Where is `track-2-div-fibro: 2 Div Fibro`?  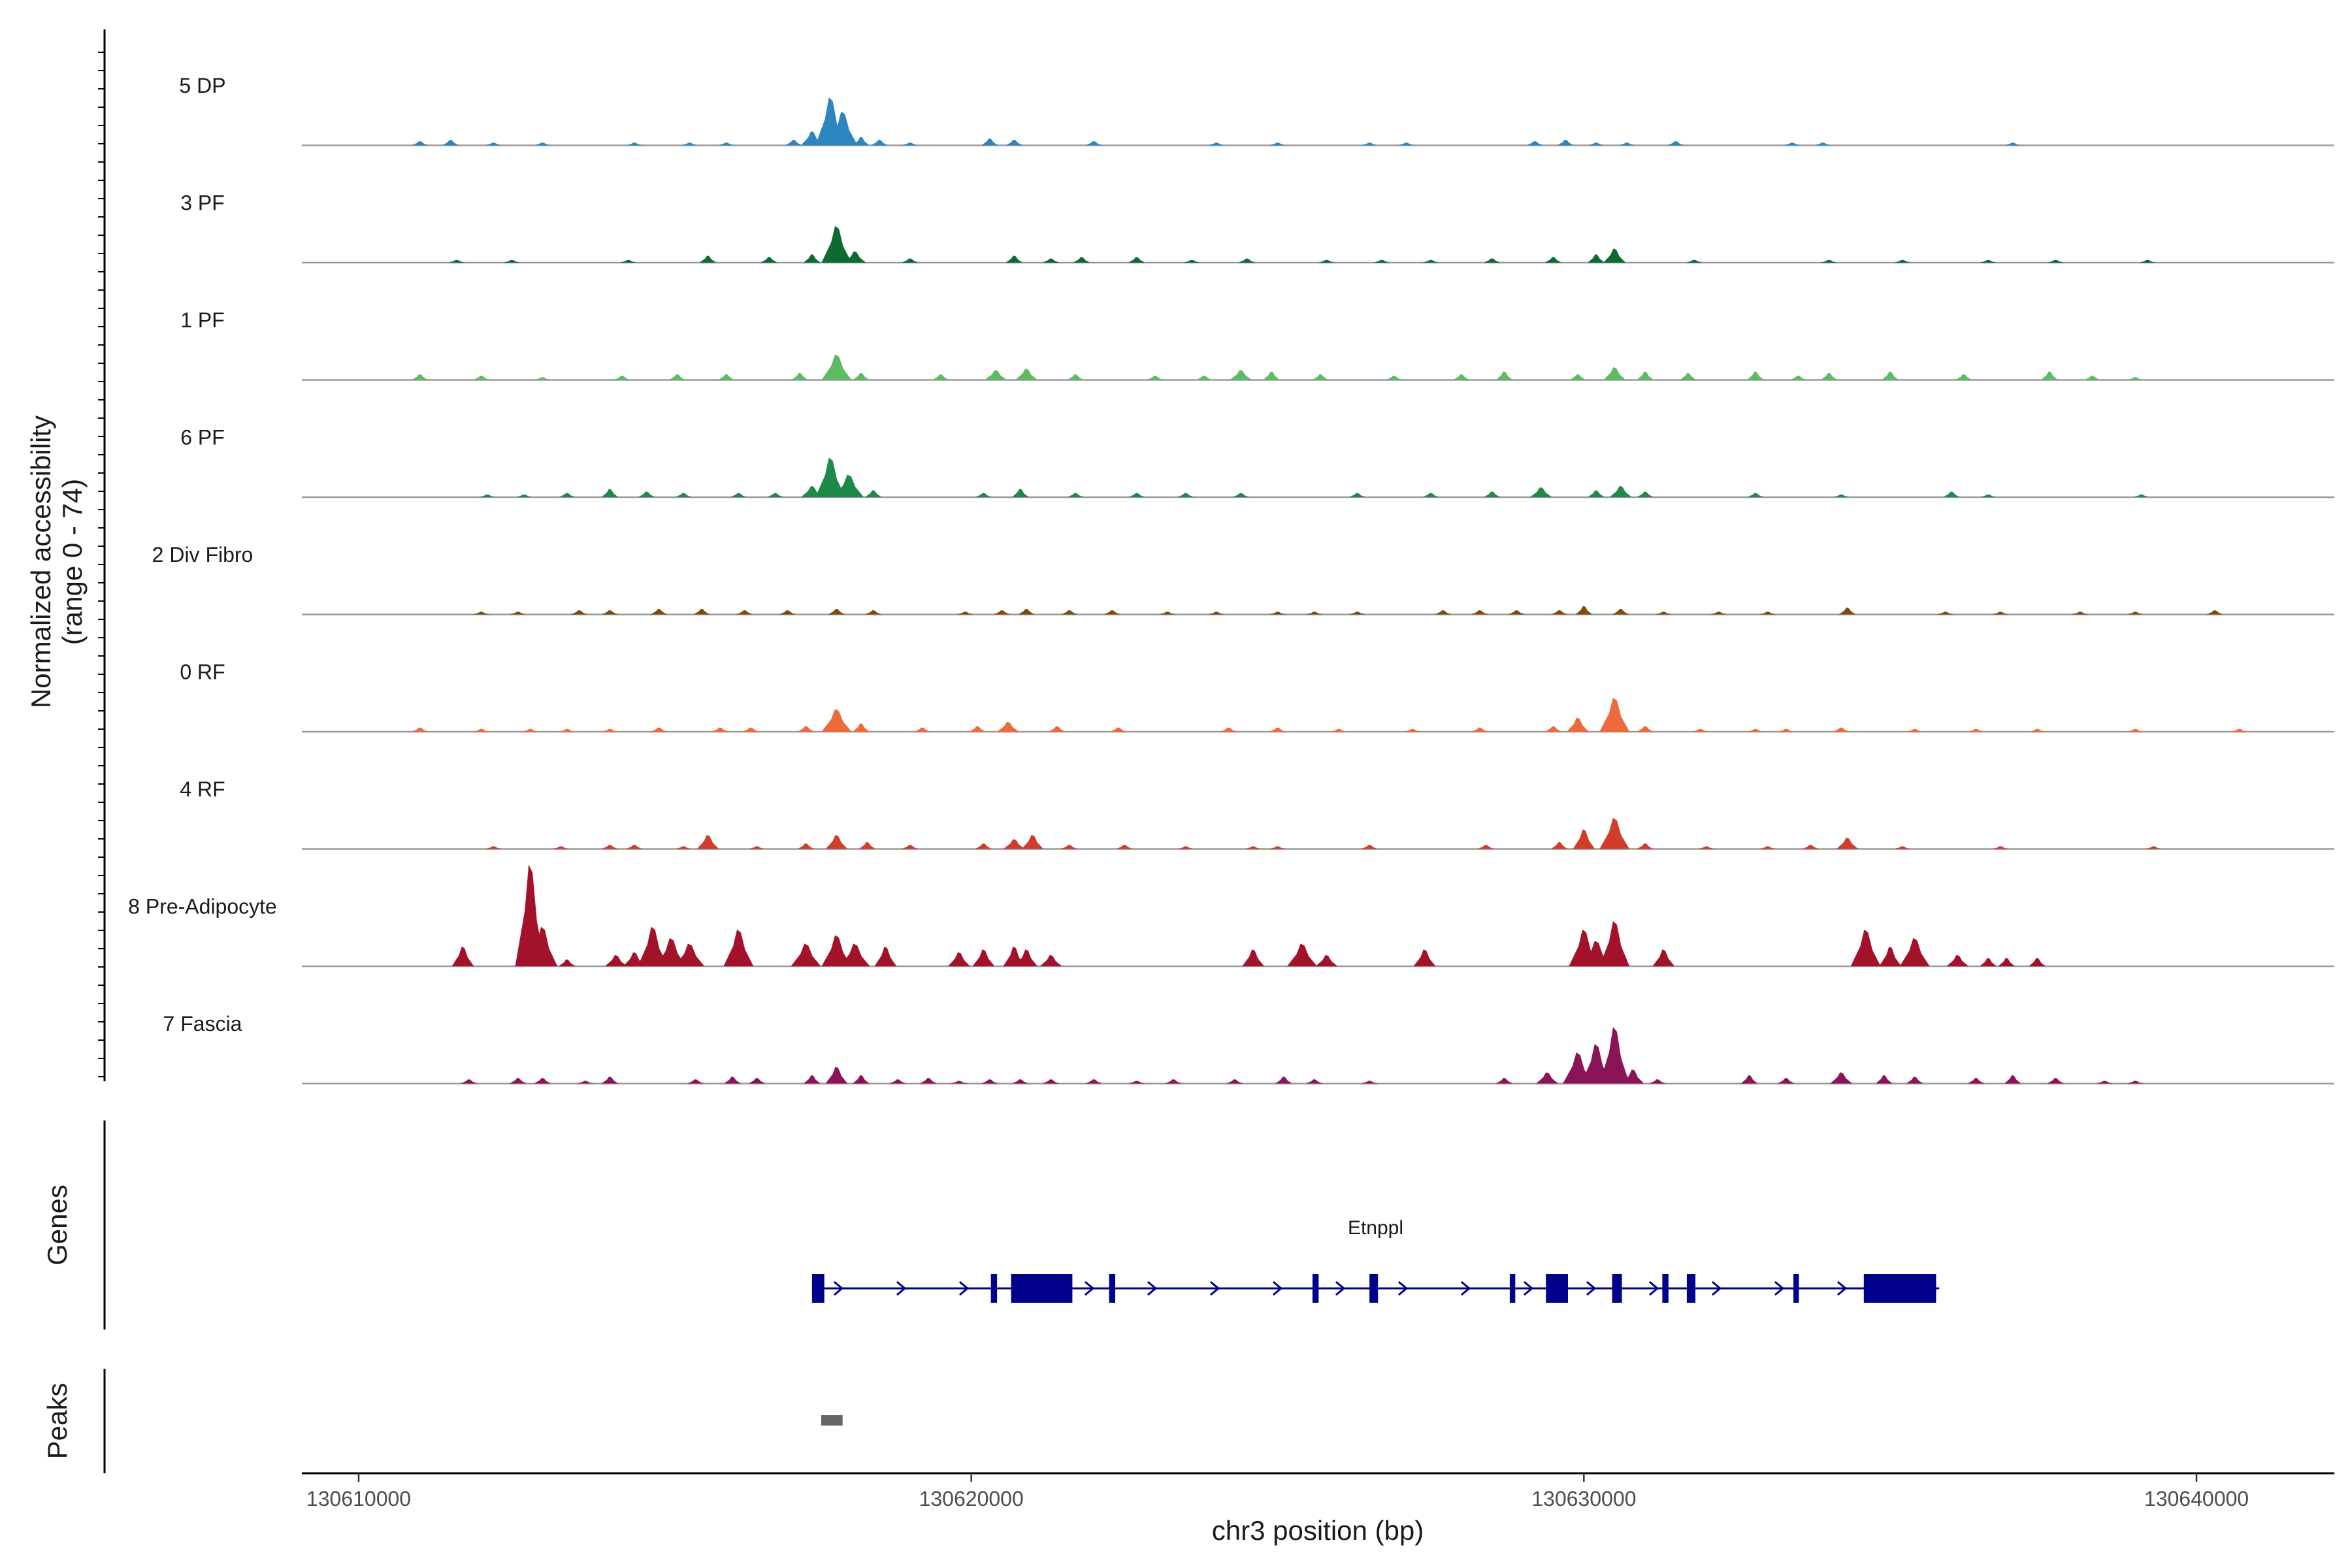
track-2-div-fibro: 2 Div Fibro is located at coordinates (1243, 579).